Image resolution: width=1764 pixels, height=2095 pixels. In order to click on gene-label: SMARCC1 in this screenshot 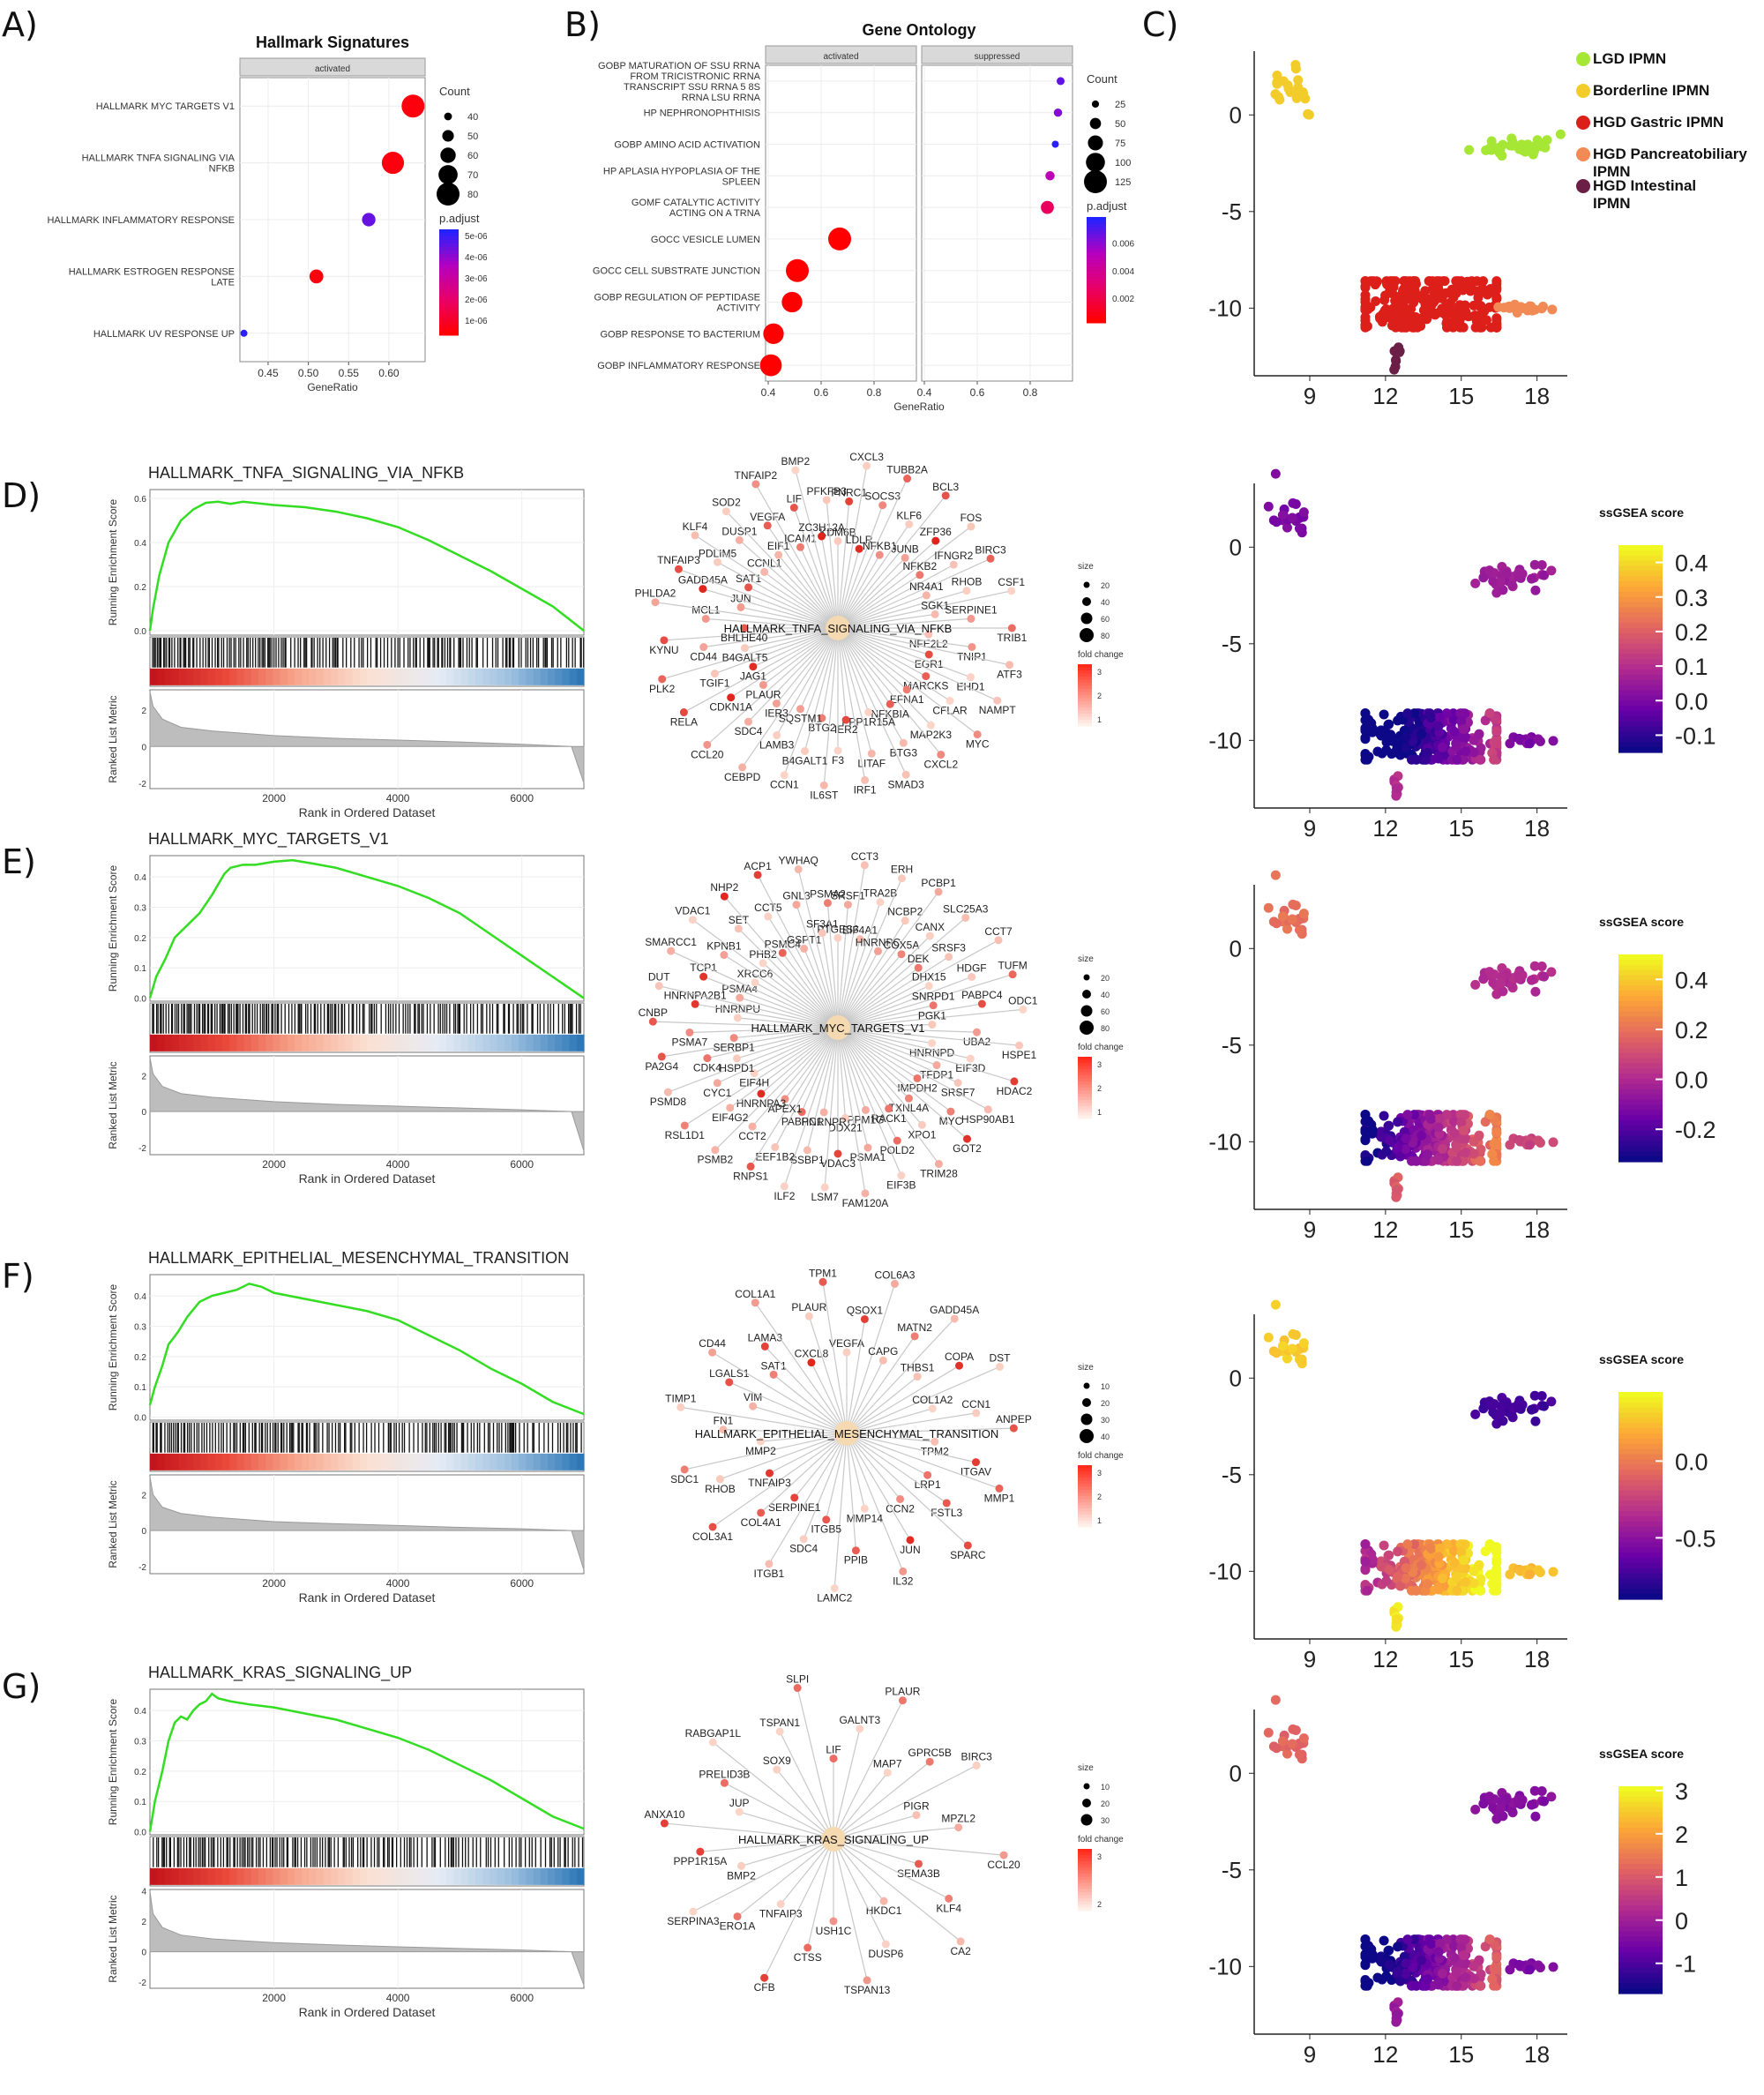, I will do `click(671, 942)`.